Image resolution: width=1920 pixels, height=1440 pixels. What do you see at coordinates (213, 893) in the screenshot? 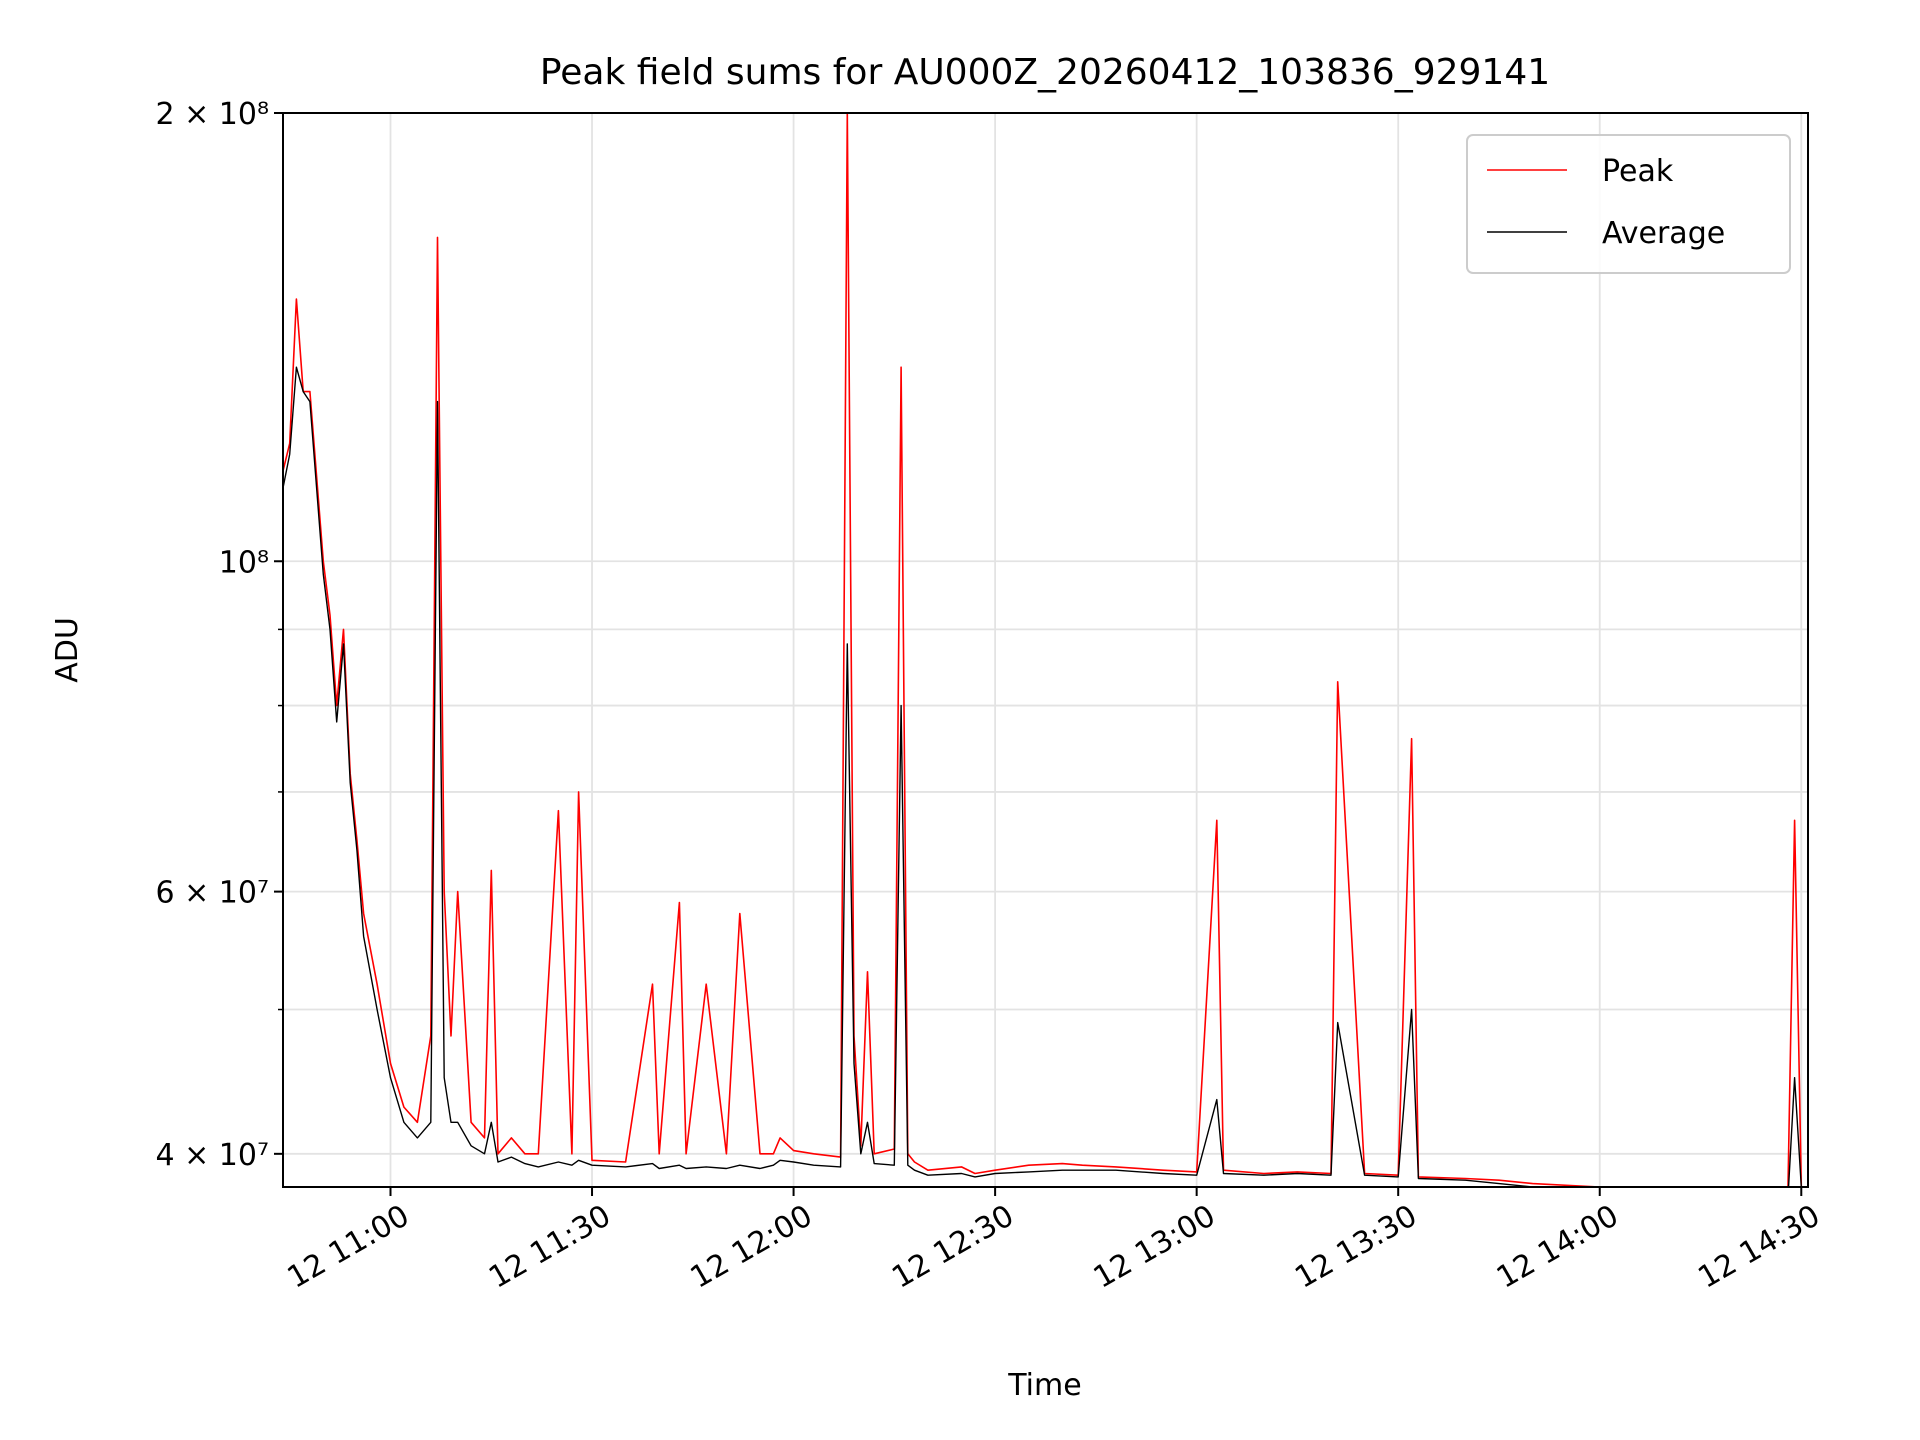
I see `y-tick-label: 6 × 10⁷` at bounding box center [213, 893].